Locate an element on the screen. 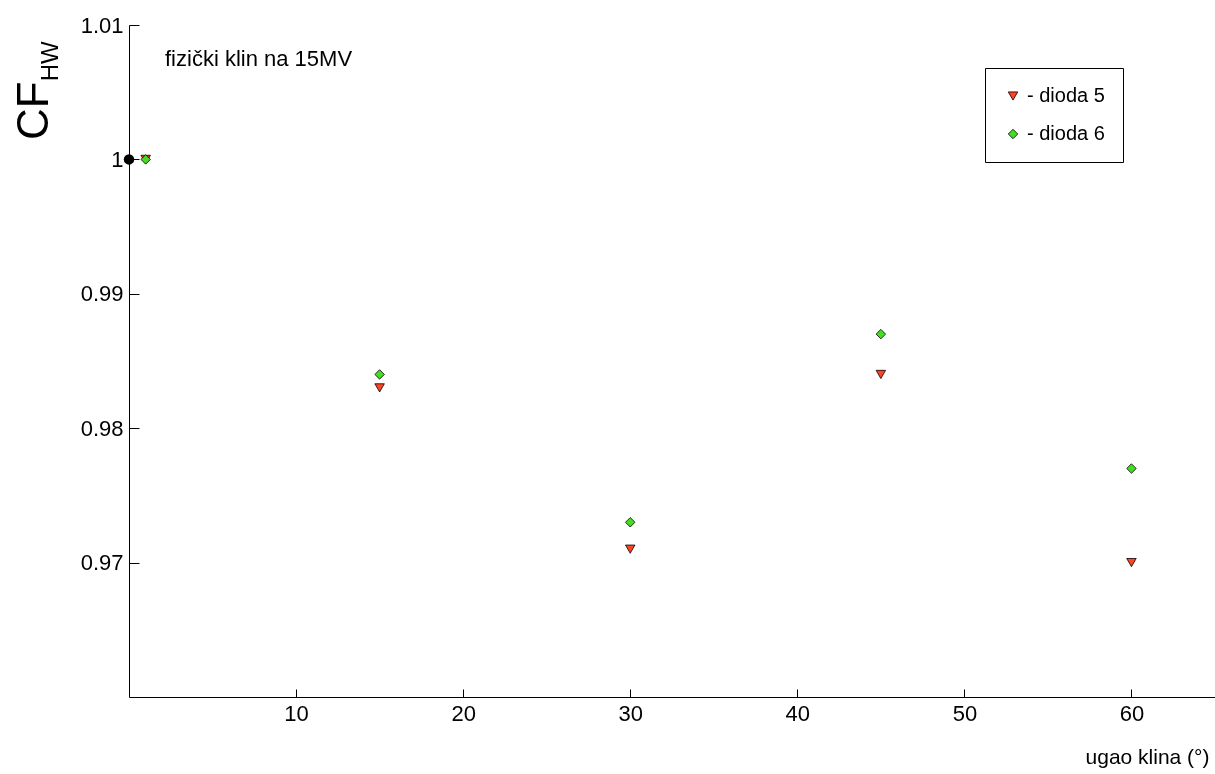 This screenshot has width=1215, height=774. x-tick-label: 30 is located at coordinates (630, 713).